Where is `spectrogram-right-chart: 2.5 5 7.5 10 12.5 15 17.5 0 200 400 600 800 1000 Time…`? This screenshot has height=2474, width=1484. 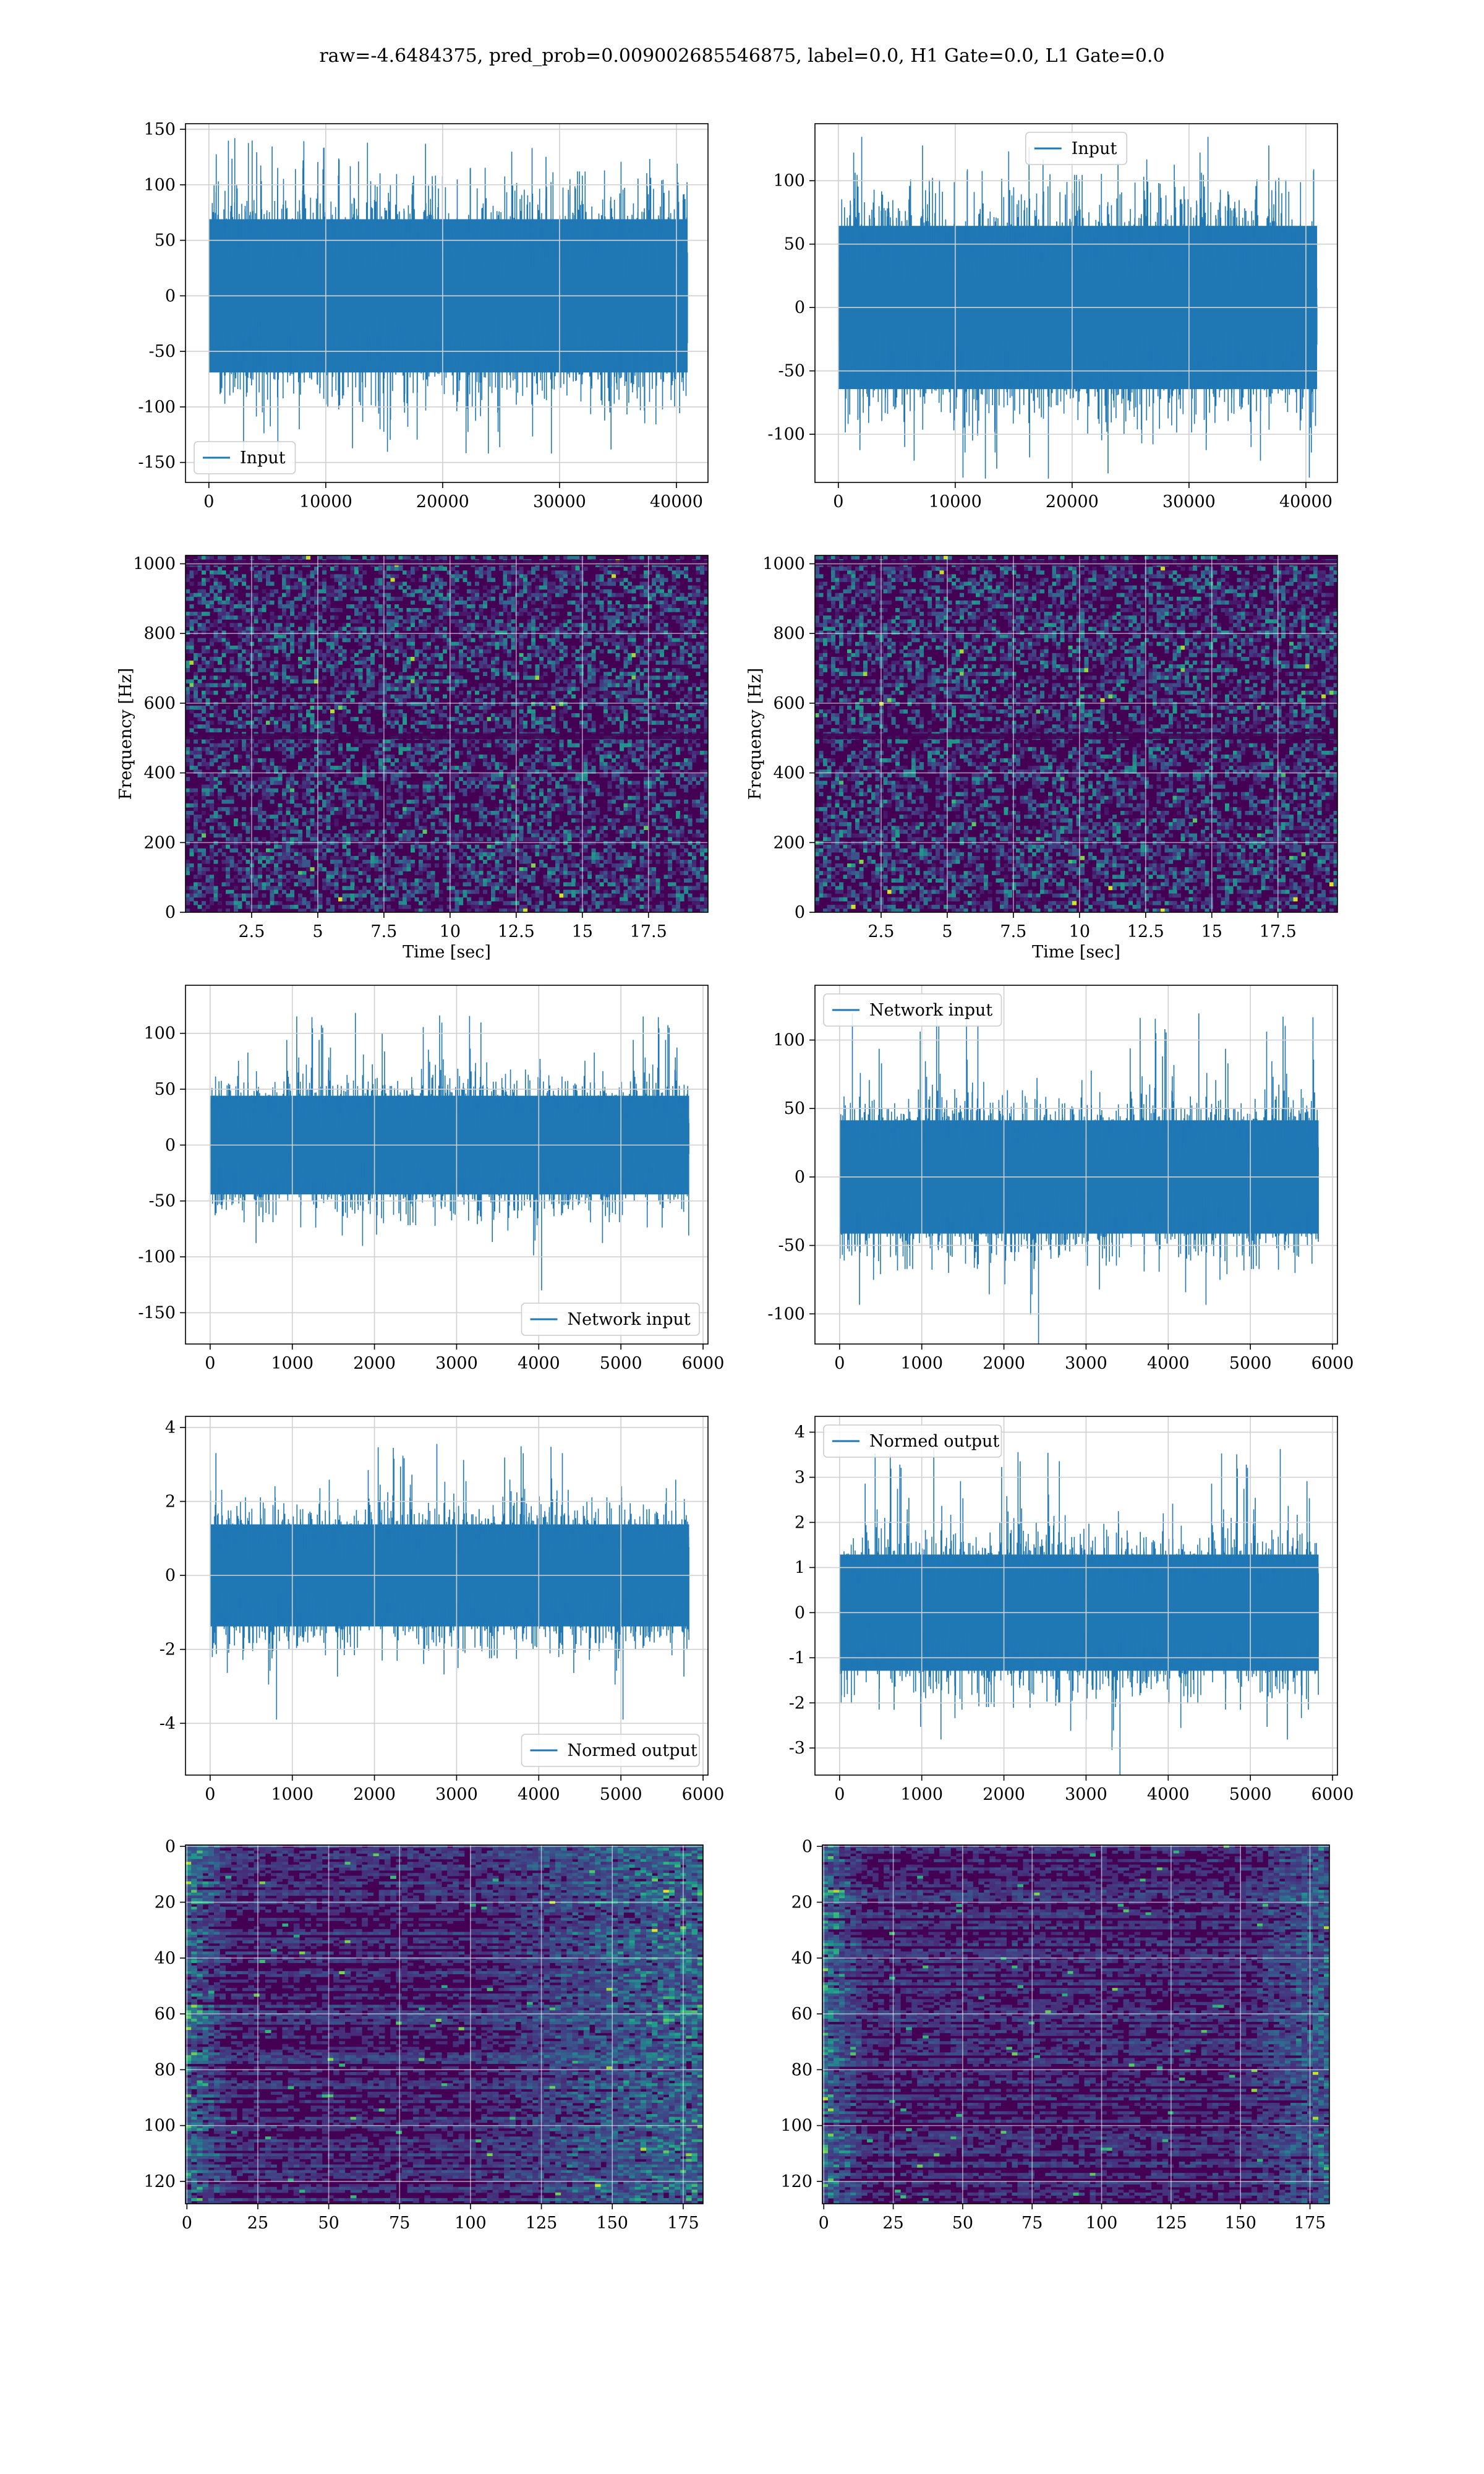
spectrogram-right-chart: 2.5 5 7.5 10 12.5 15 17.5 0 200 400 600 800 1000 Time… is located at coordinates (1042, 759).